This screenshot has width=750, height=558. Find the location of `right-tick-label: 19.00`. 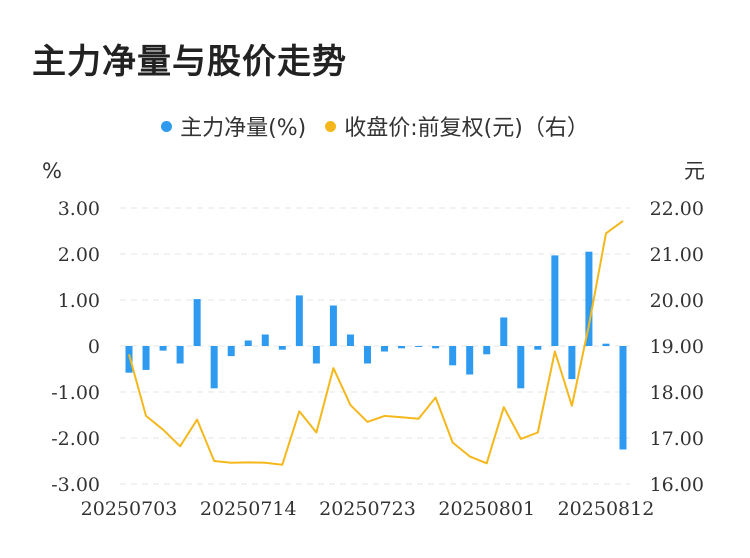

right-tick-label: 19.00 is located at coordinates (677, 347).